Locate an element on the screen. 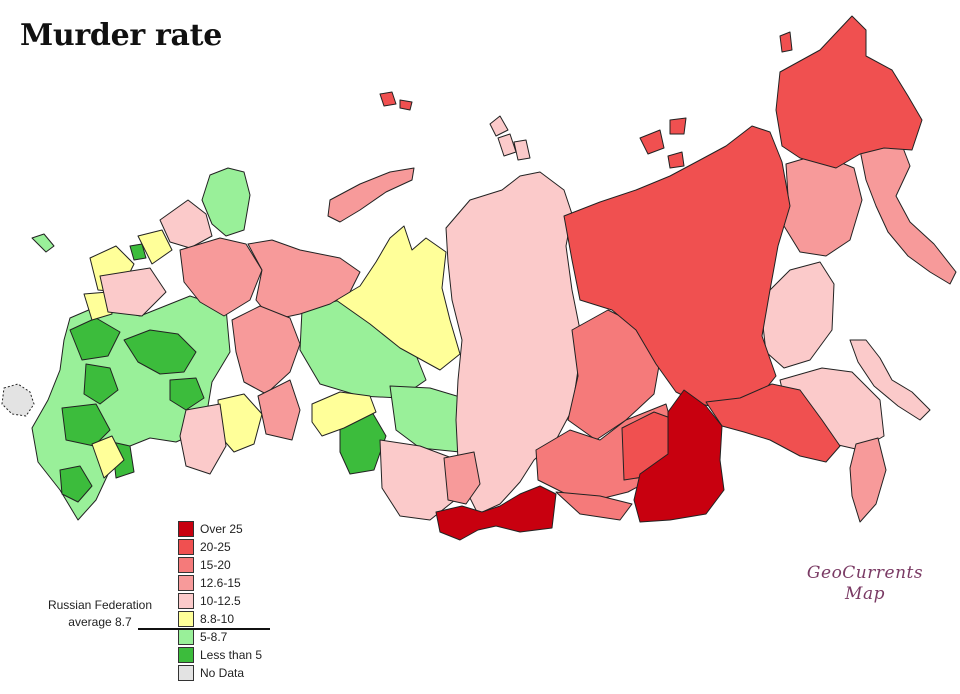 This screenshot has height=694, width=960. legend-item-10-12-5: 10-12.5 is located at coordinates (220, 601).